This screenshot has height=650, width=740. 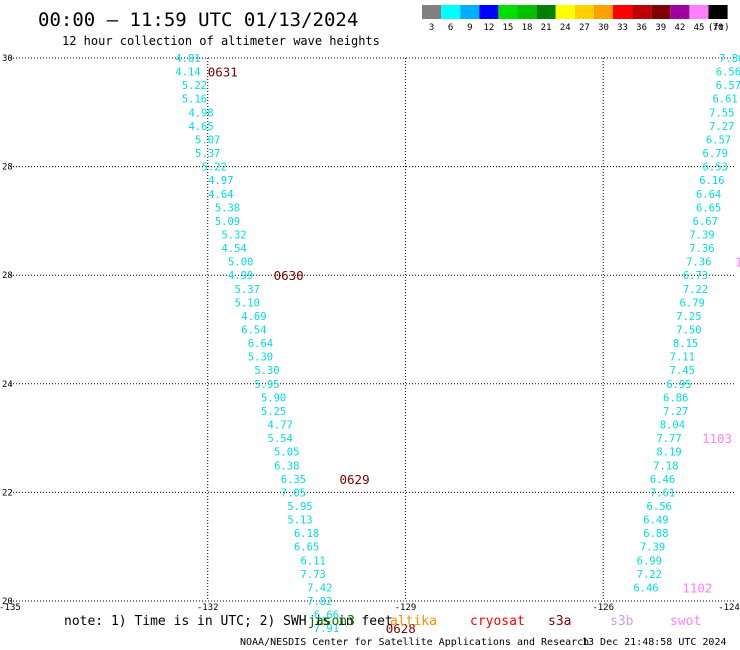 What do you see at coordinates (253, 331) in the screenshot?
I see `wave-height-point: 6.54` at bounding box center [253, 331].